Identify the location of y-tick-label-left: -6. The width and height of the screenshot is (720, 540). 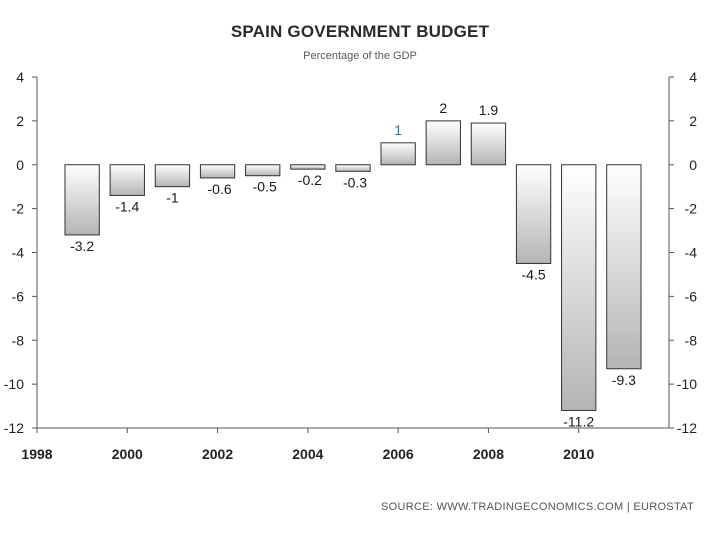
(18, 296).